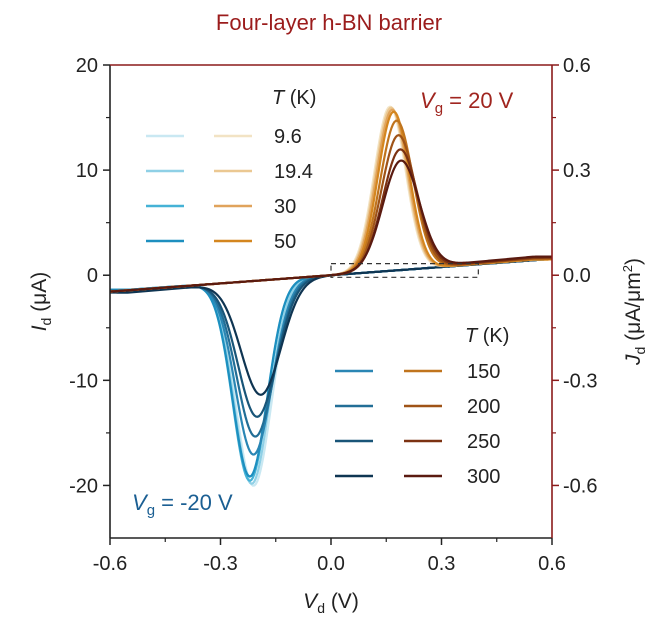 The image size is (658, 624). What do you see at coordinates (288, 137) in the screenshot?
I see `legend-top-temp: 9.6` at bounding box center [288, 137].